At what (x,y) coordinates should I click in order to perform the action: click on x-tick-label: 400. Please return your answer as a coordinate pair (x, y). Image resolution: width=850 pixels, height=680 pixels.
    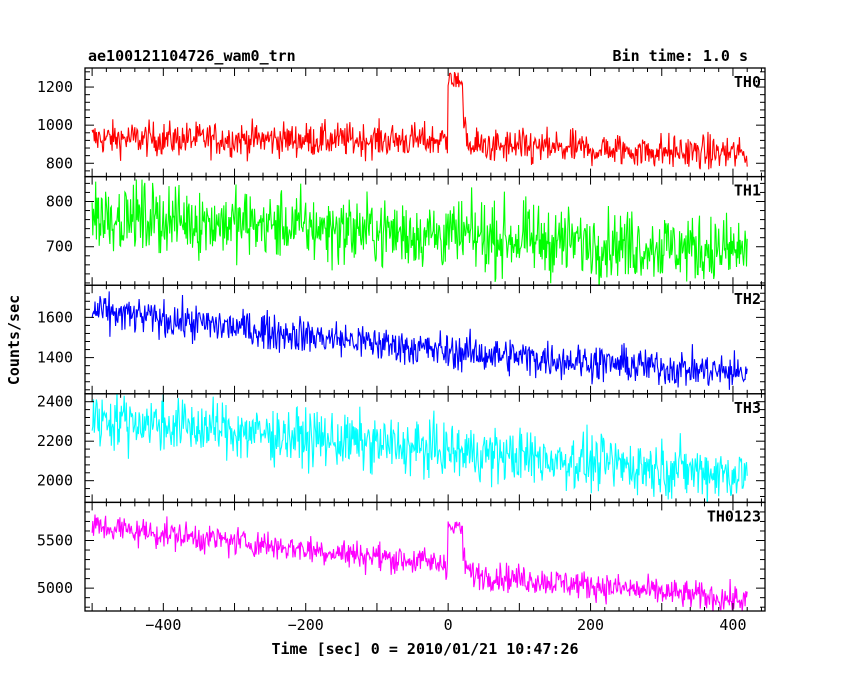
    Looking at the image, I should click on (732, 625).